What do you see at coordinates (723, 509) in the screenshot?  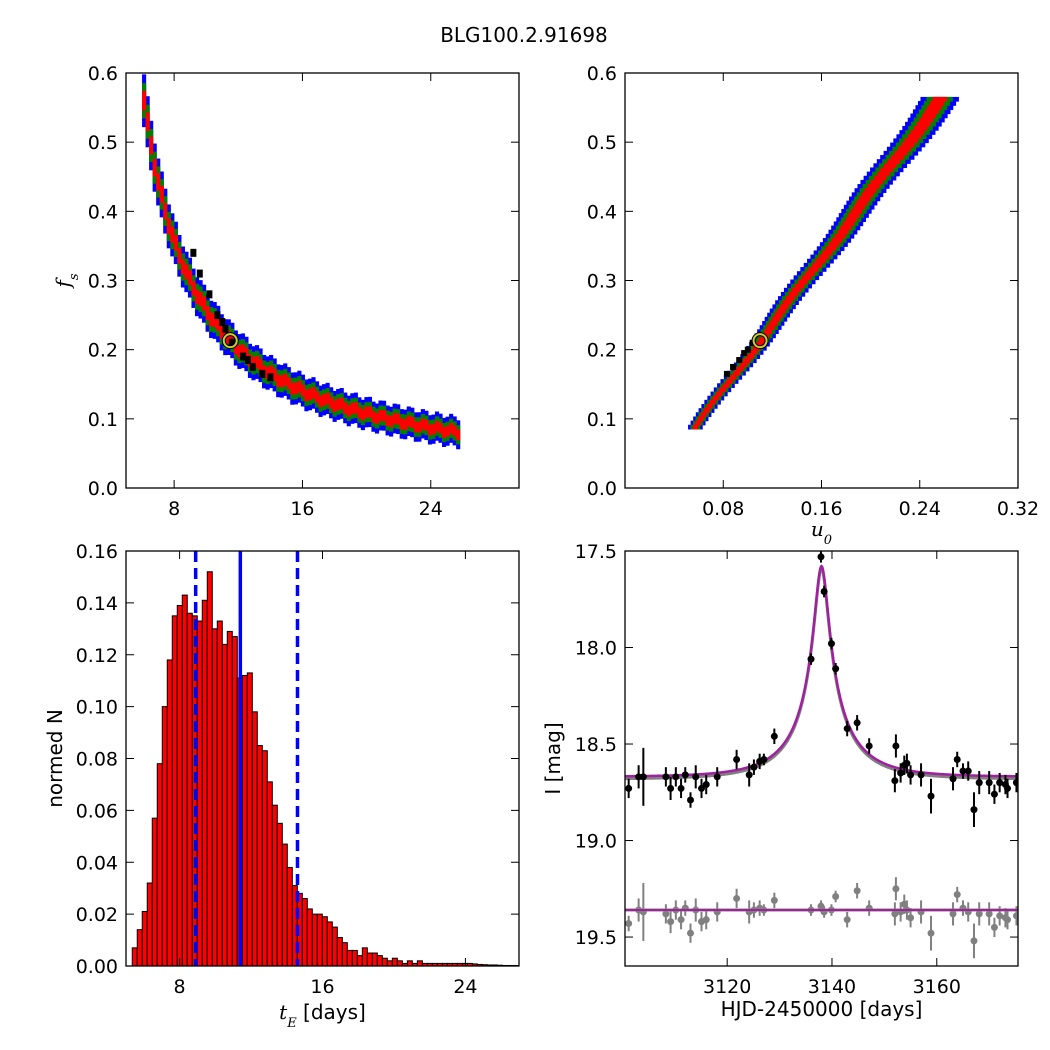 I see `x-tick-label: 0.08` at bounding box center [723, 509].